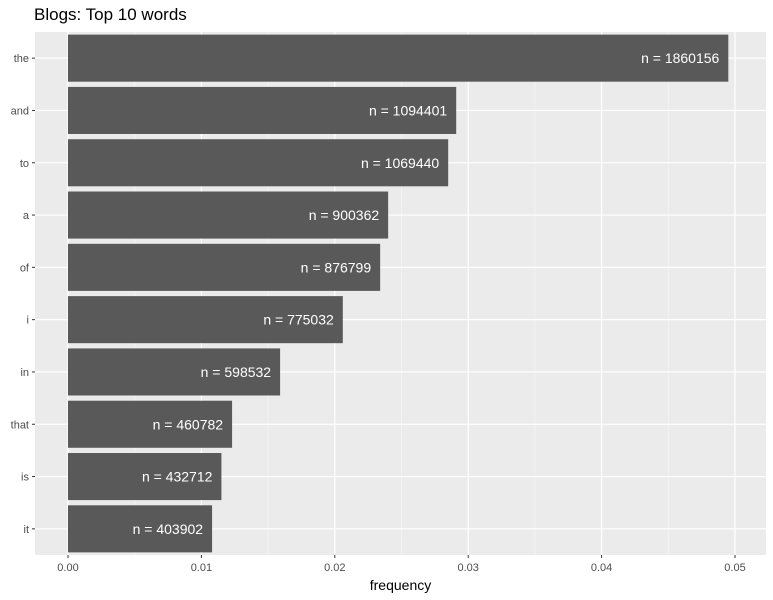  Describe the element at coordinates (21, 59) in the screenshot. I see `y-tick-label-the: the` at that location.